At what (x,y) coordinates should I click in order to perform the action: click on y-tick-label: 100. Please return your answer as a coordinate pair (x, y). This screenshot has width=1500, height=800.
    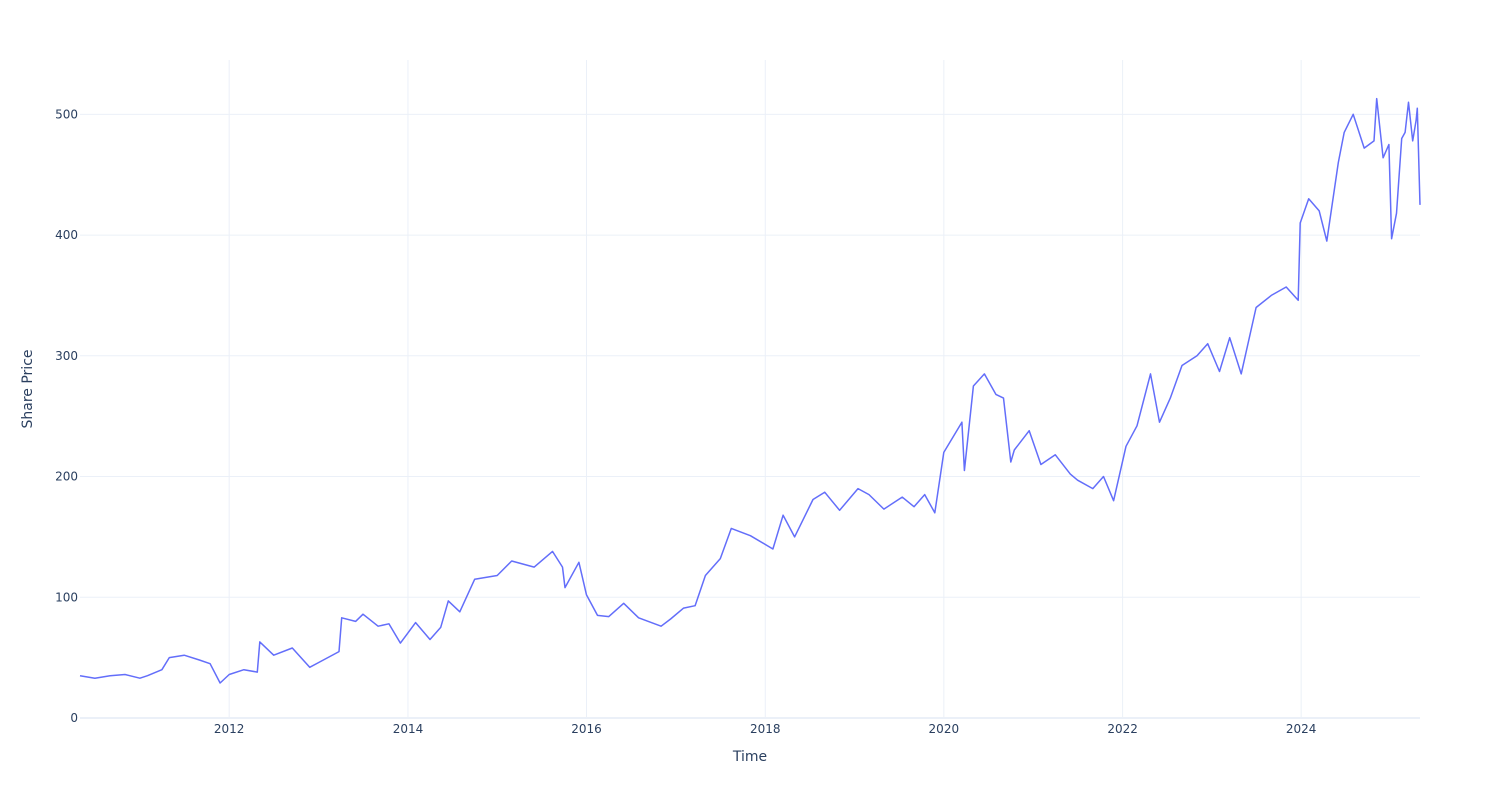
    Looking at the image, I should click on (66, 597).